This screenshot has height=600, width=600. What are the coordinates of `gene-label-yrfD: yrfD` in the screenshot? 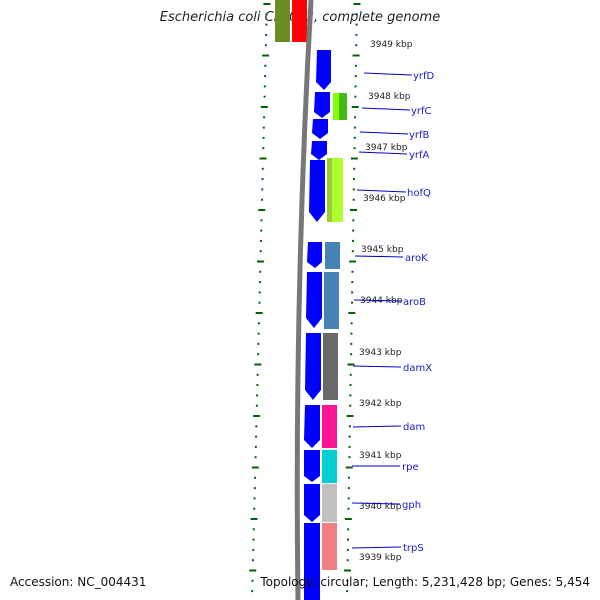 It's located at (424, 76).